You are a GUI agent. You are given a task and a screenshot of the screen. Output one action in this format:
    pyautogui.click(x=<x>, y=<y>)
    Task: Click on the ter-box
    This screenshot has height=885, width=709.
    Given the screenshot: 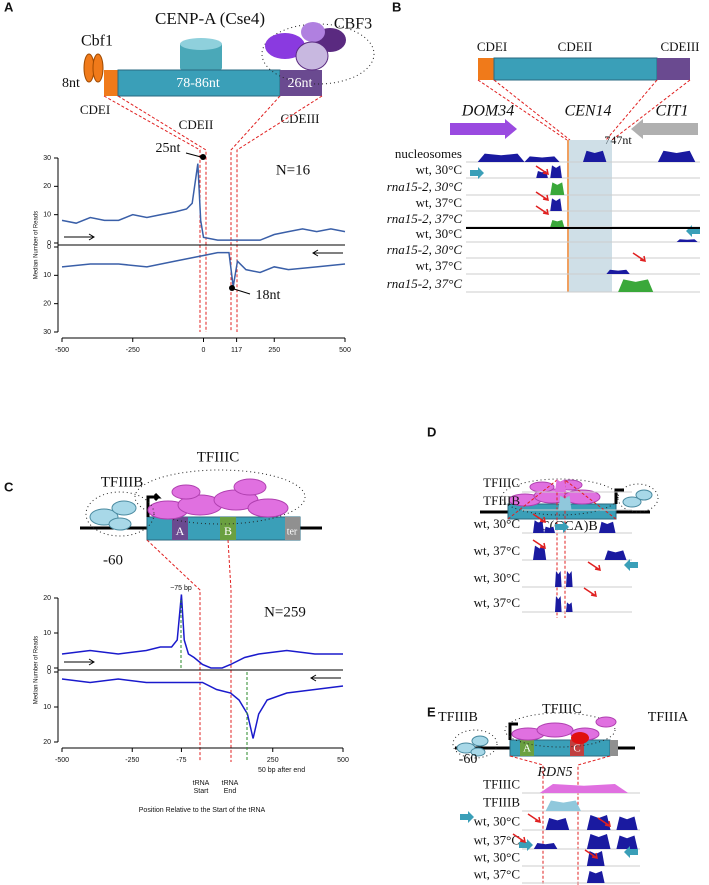 What is the action you would take?
    pyautogui.click(x=614, y=748)
    